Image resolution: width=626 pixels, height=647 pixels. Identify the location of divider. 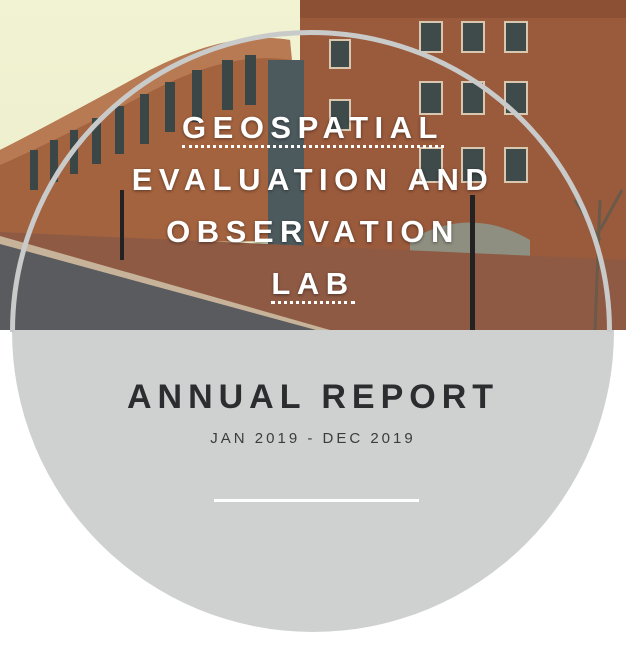
(316, 500).